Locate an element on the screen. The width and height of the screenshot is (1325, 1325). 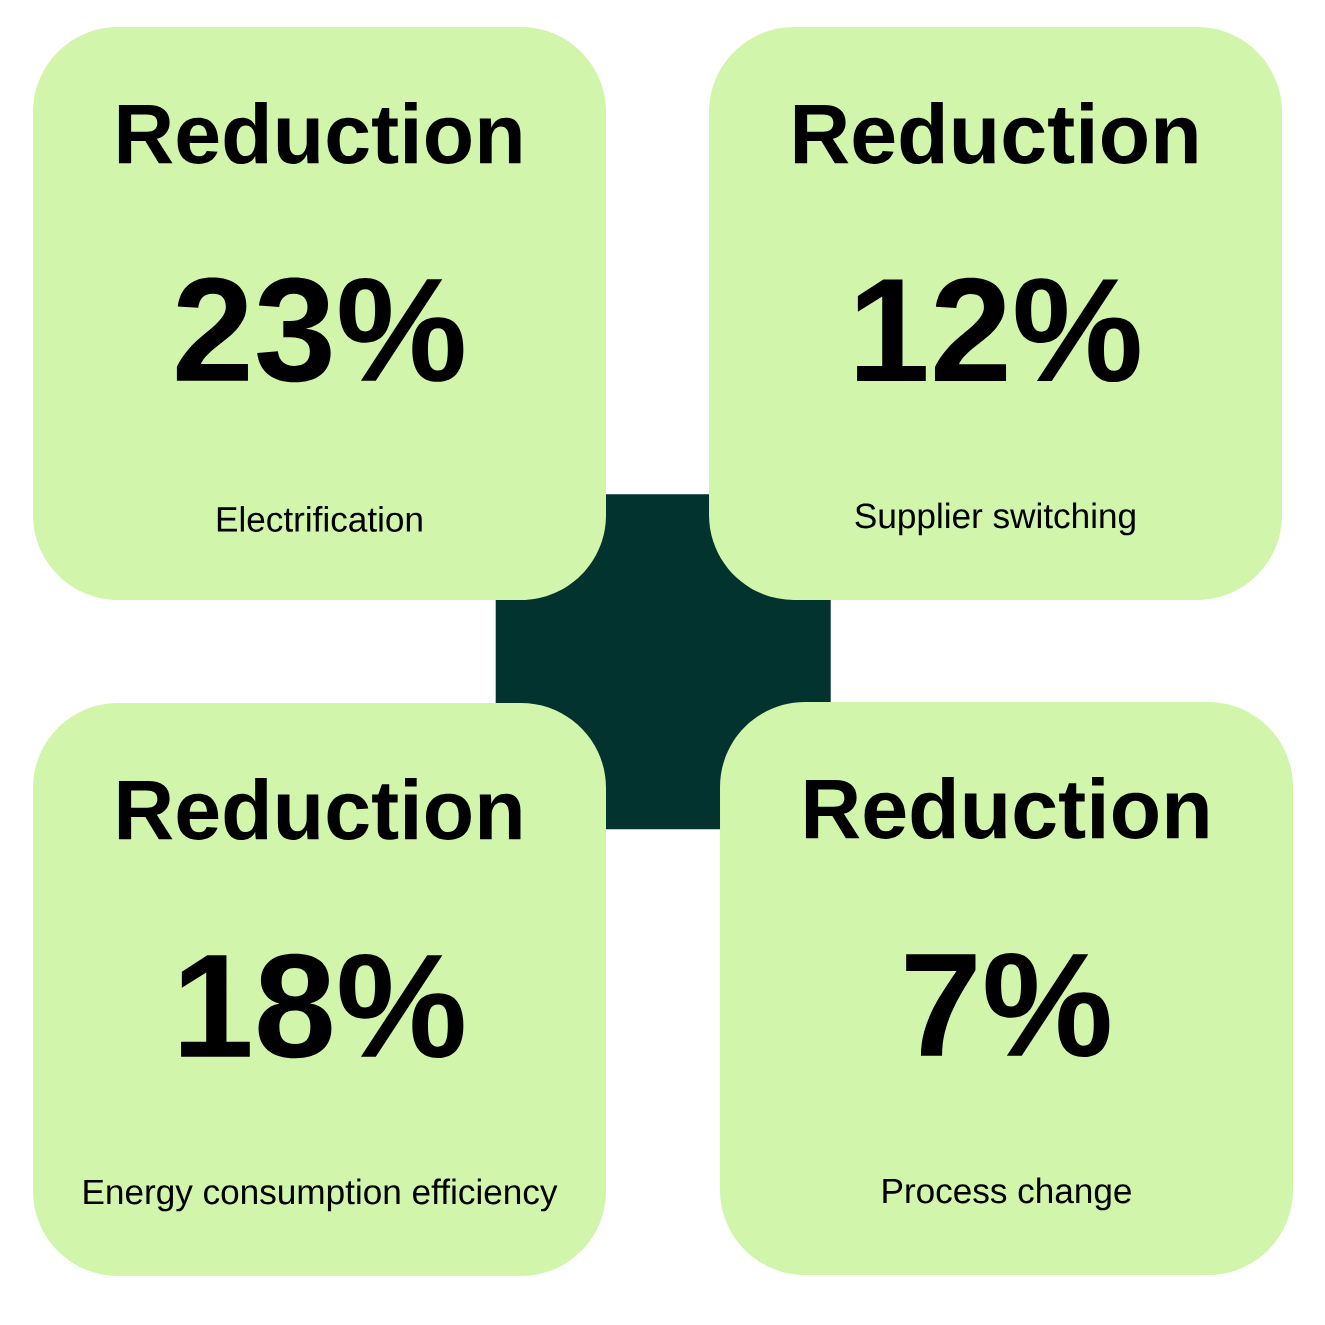
category-label: Supplier switching is located at coordinates (995, 519).